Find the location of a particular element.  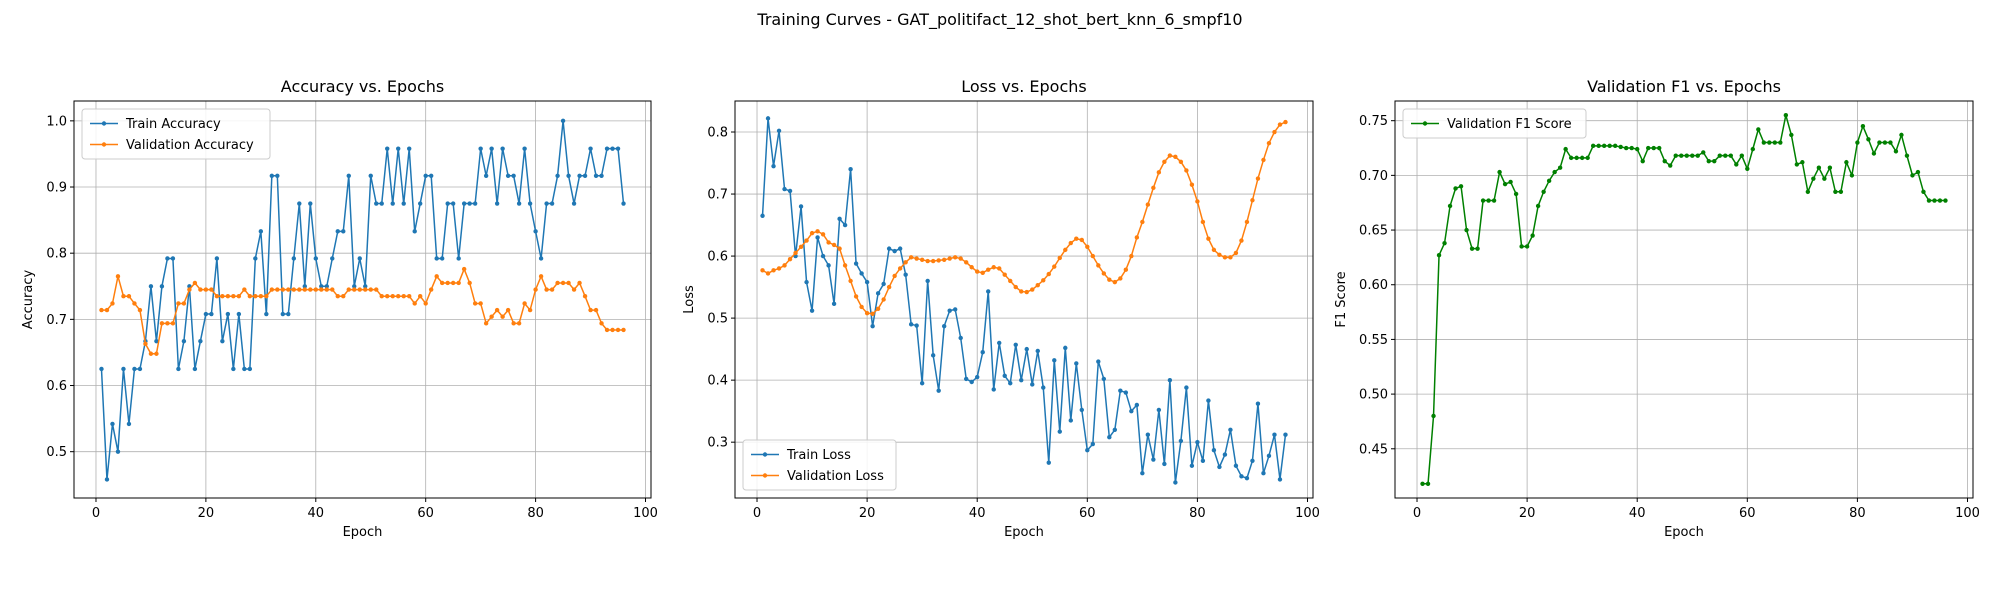

legend: Validation F1 Score is located at coordinates (1494, 123).